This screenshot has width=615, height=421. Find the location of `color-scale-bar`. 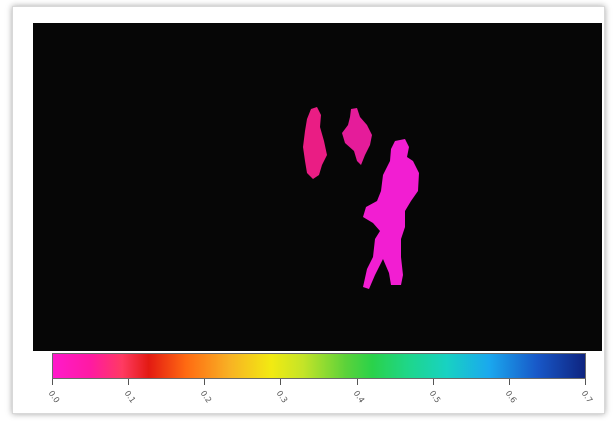

color-scale-bar is located at coordinates (319, 366).